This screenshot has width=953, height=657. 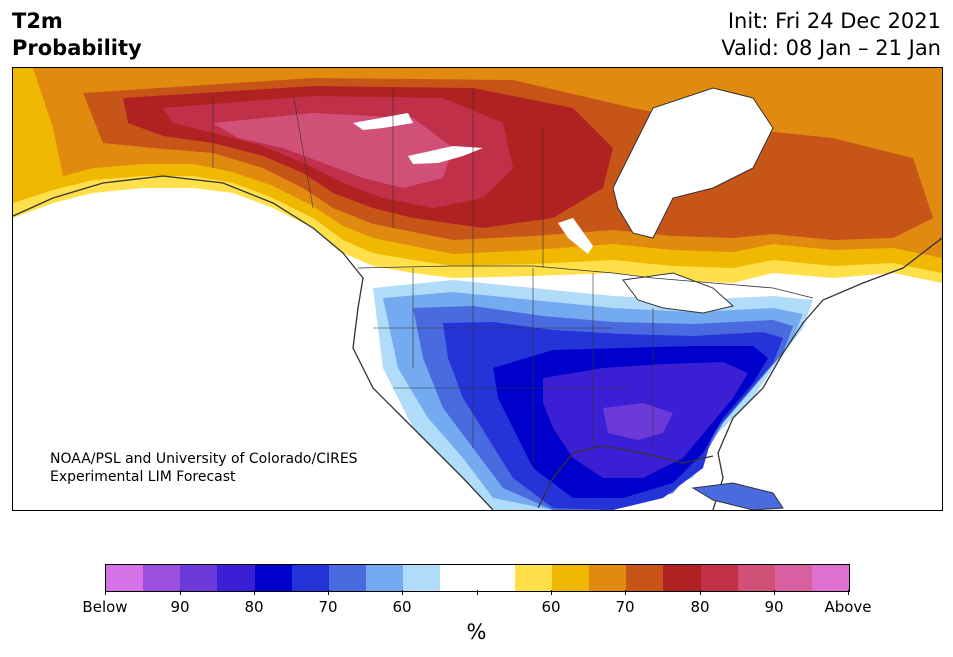 I want to click on cb-label-90-cold: 90, so click(x=180, y=607).